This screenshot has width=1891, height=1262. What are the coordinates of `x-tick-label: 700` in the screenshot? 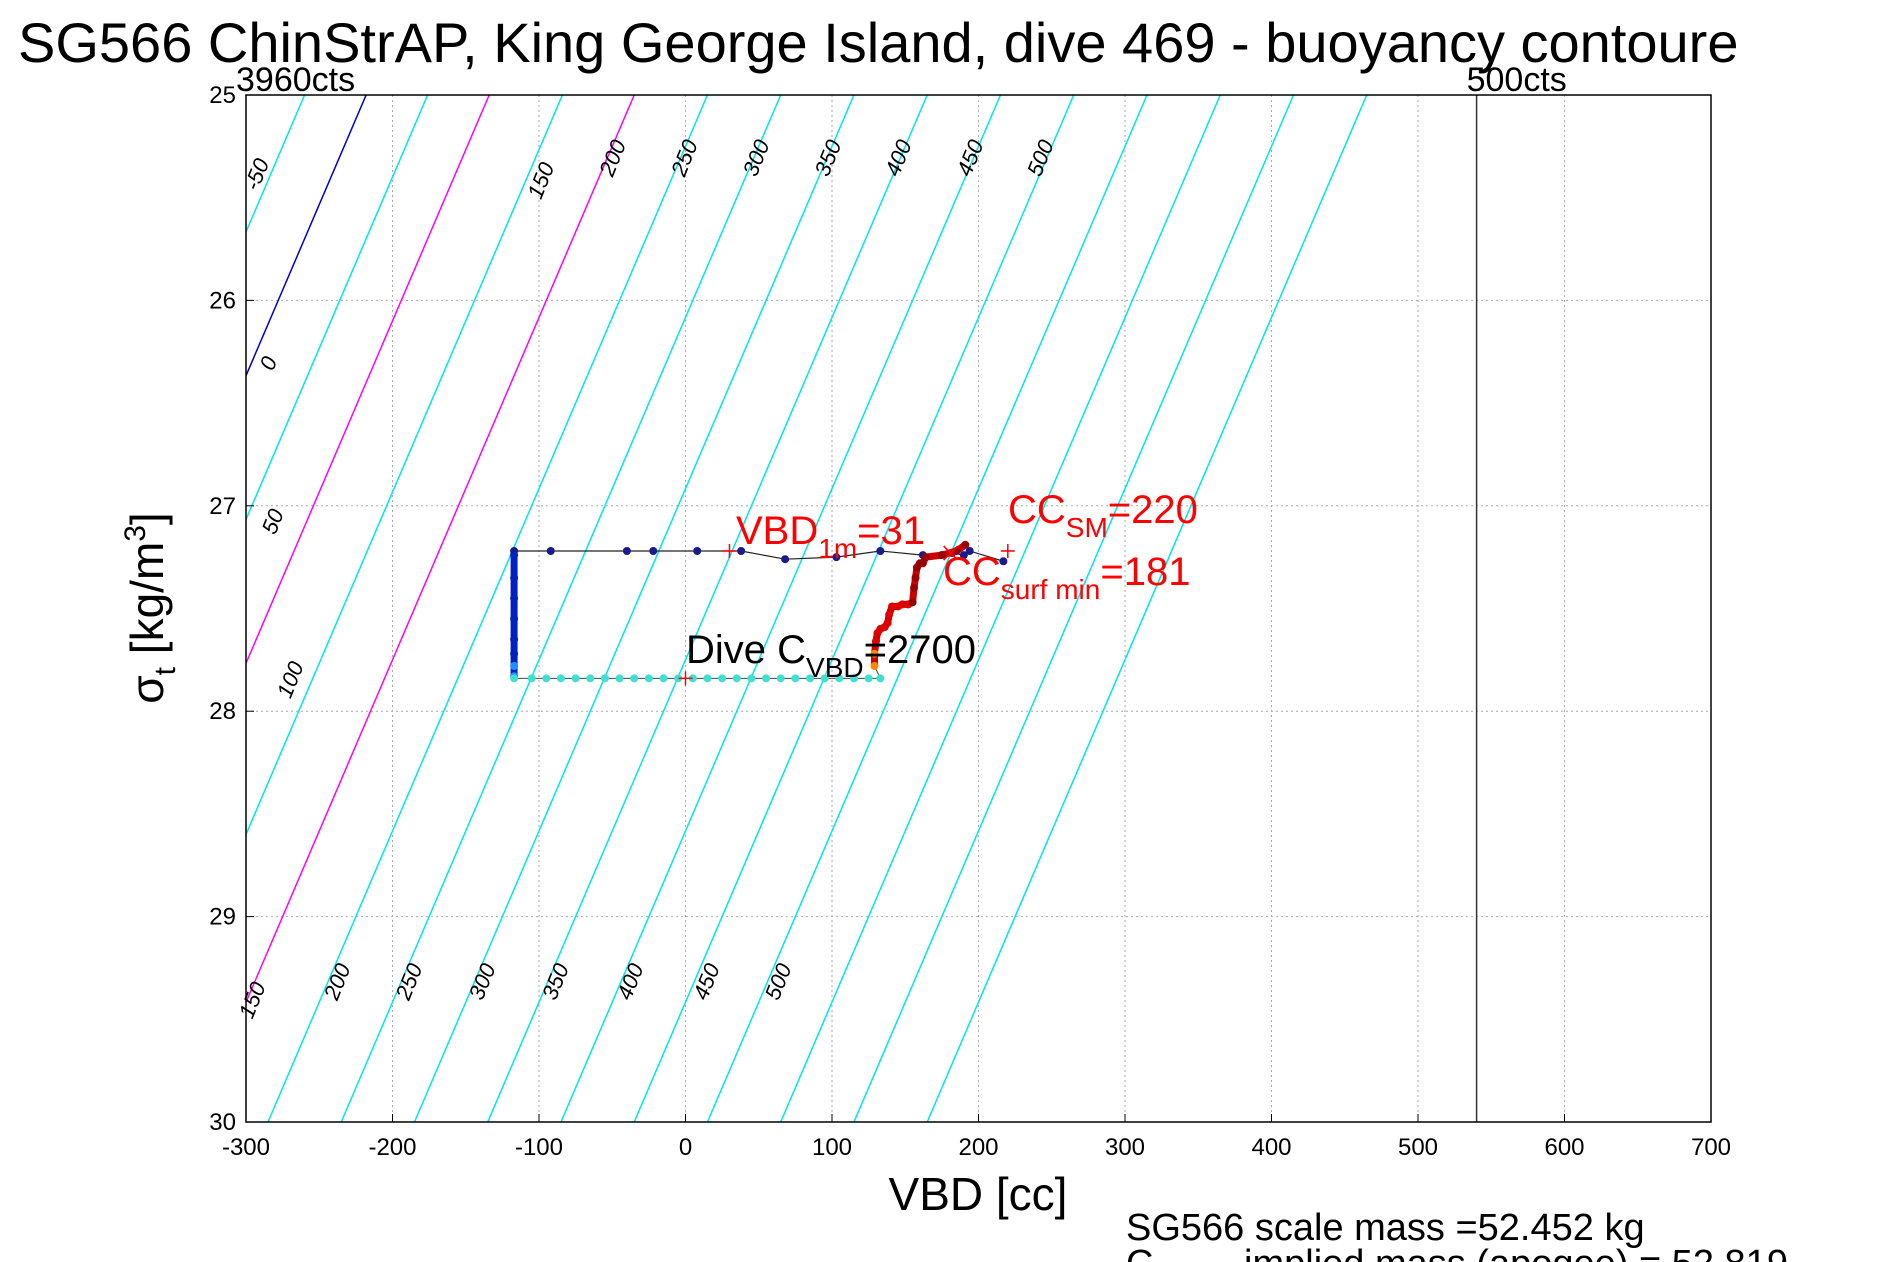 It's located at (1711, 1147).